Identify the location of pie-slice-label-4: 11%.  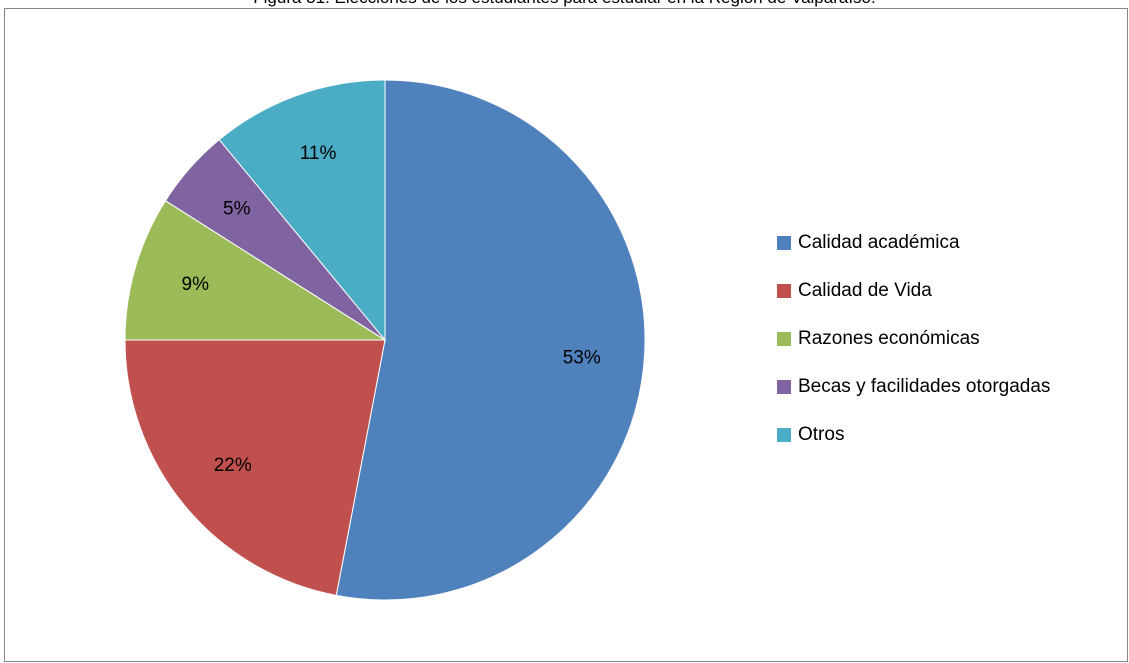
(318, 153).